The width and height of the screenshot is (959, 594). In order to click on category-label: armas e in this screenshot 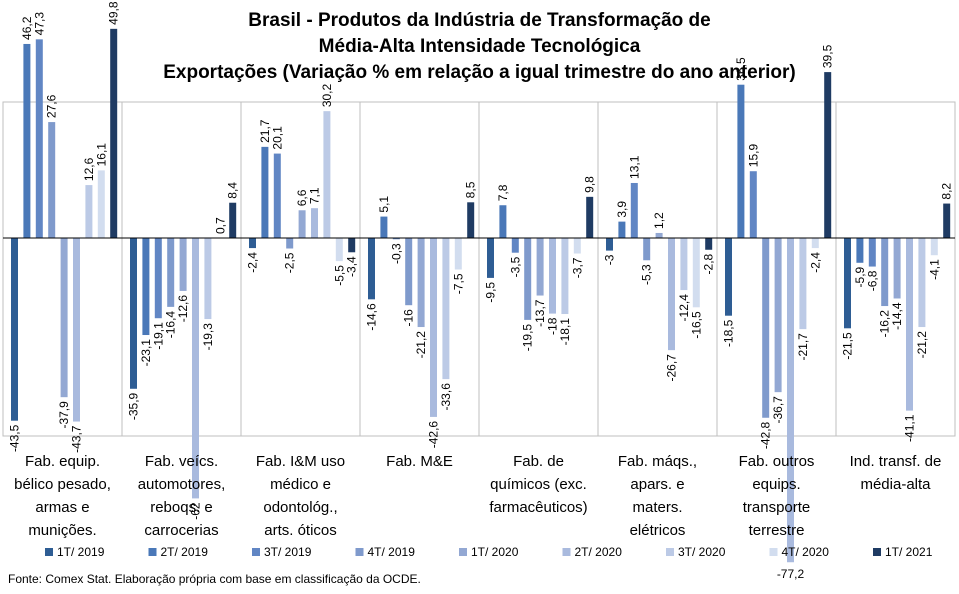, I will do `click(62, 507)`.